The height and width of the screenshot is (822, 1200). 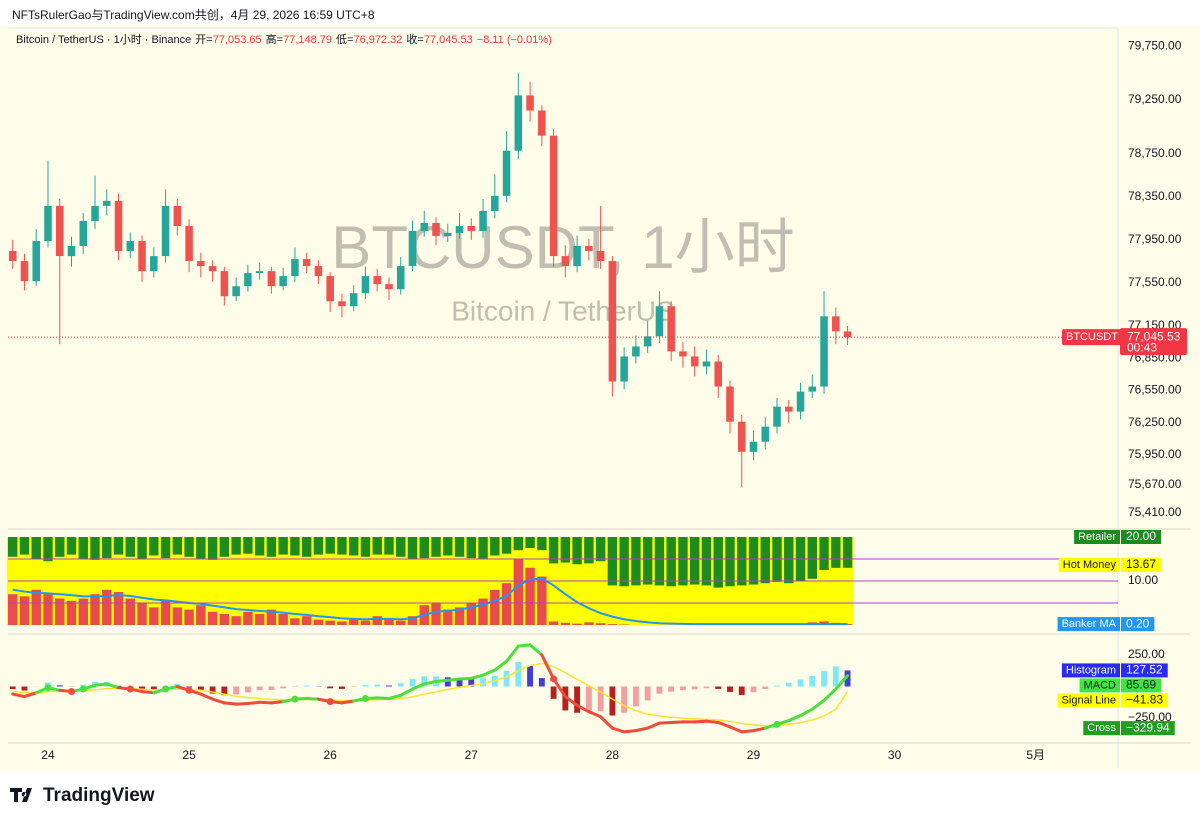 I want to click on ohlc-value: 77,045.53, so click(x=448, y=40).